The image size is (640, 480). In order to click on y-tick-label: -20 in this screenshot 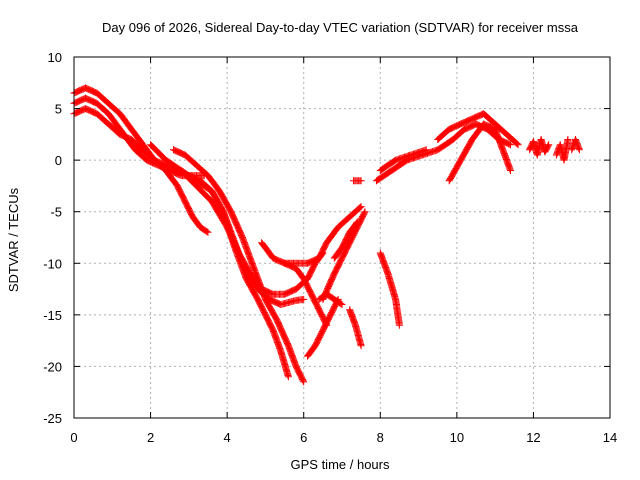, I will do `click(52, 366)`.